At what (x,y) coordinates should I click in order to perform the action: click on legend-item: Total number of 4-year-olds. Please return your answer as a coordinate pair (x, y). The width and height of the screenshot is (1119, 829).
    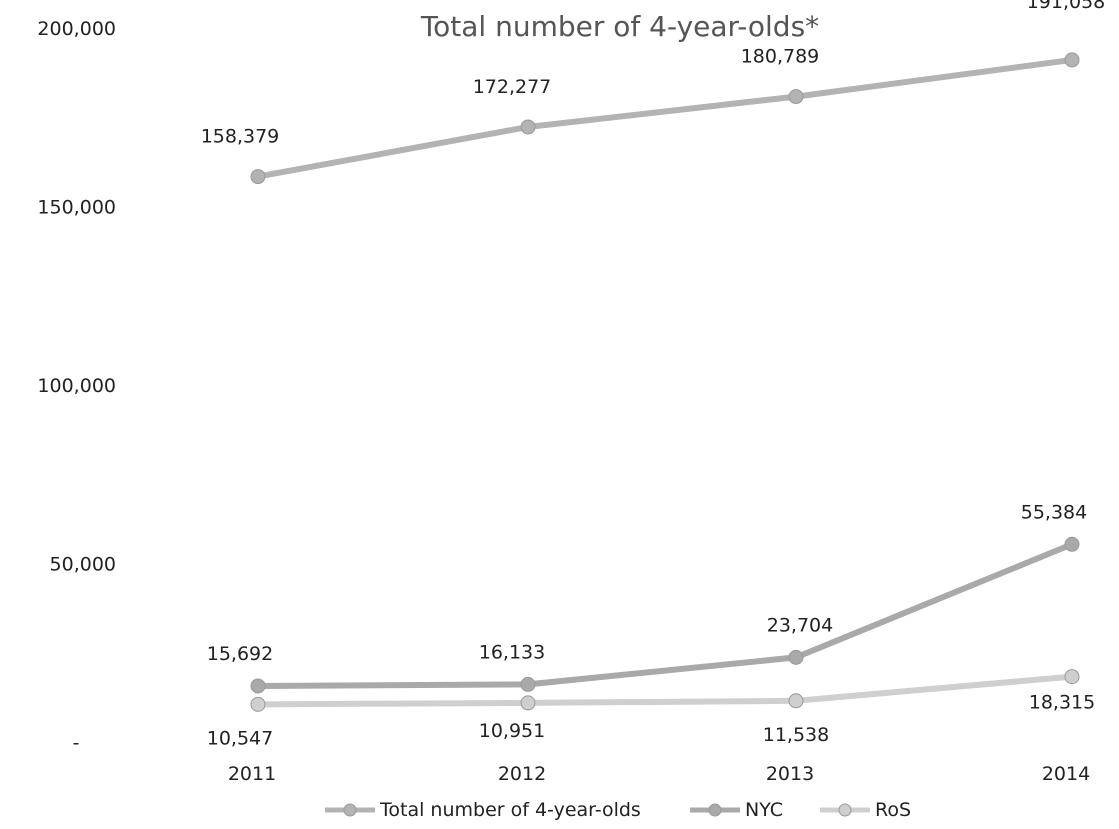
    Looking at the image, I should click on (483, 810).